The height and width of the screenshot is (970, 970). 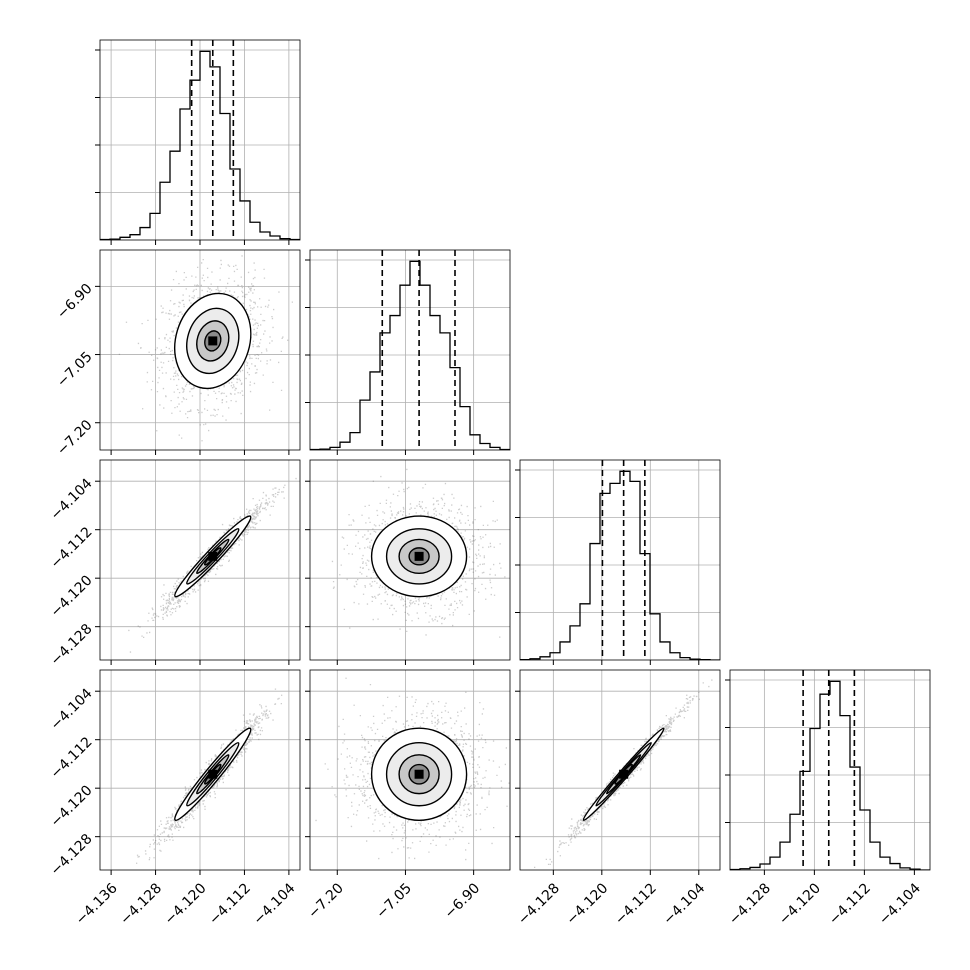 I want to click on x-tick-label: −4.136, so click(x=97, y=904).